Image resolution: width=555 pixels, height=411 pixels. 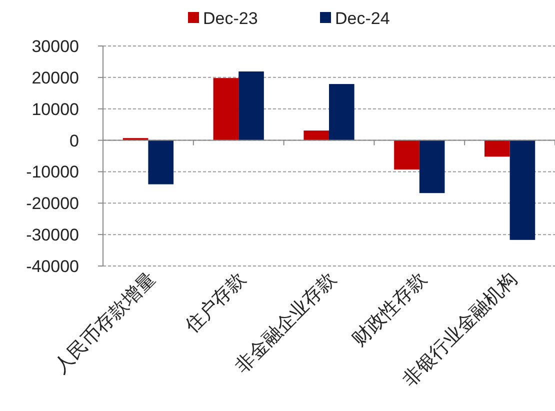 I want to click on legend-label: Dec-23, so click(x=230, y=18).